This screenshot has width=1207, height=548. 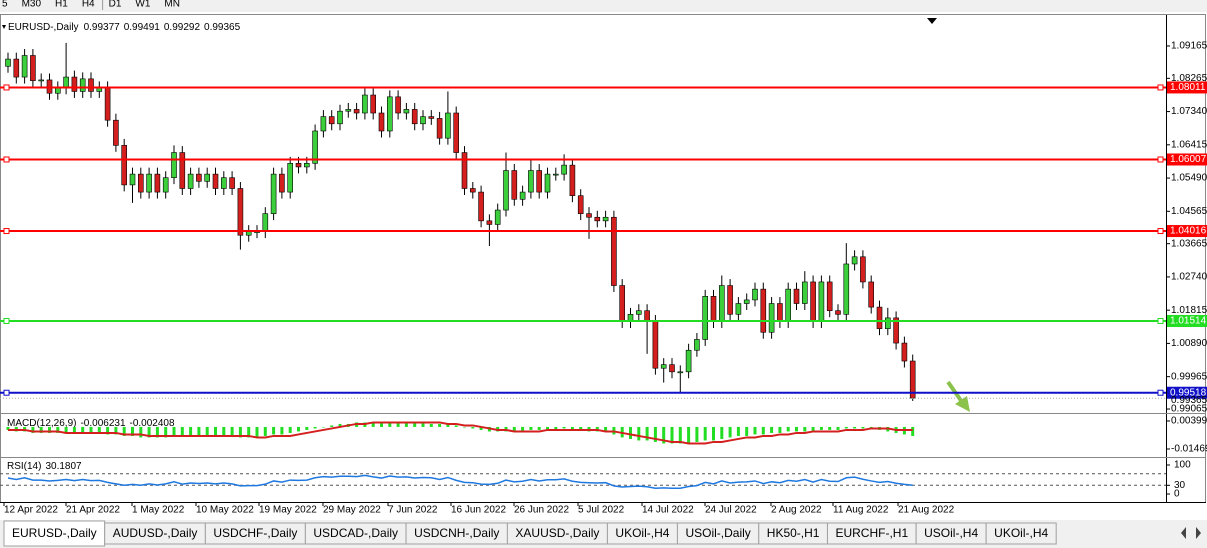 I want to click on chart-shift-marker, so click(x=932, y=21).